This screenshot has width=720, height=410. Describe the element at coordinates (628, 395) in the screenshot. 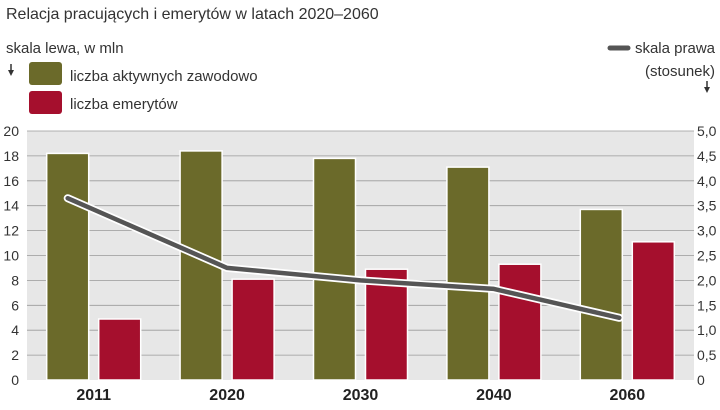

I see `x-tick-label: 2060` at that location.